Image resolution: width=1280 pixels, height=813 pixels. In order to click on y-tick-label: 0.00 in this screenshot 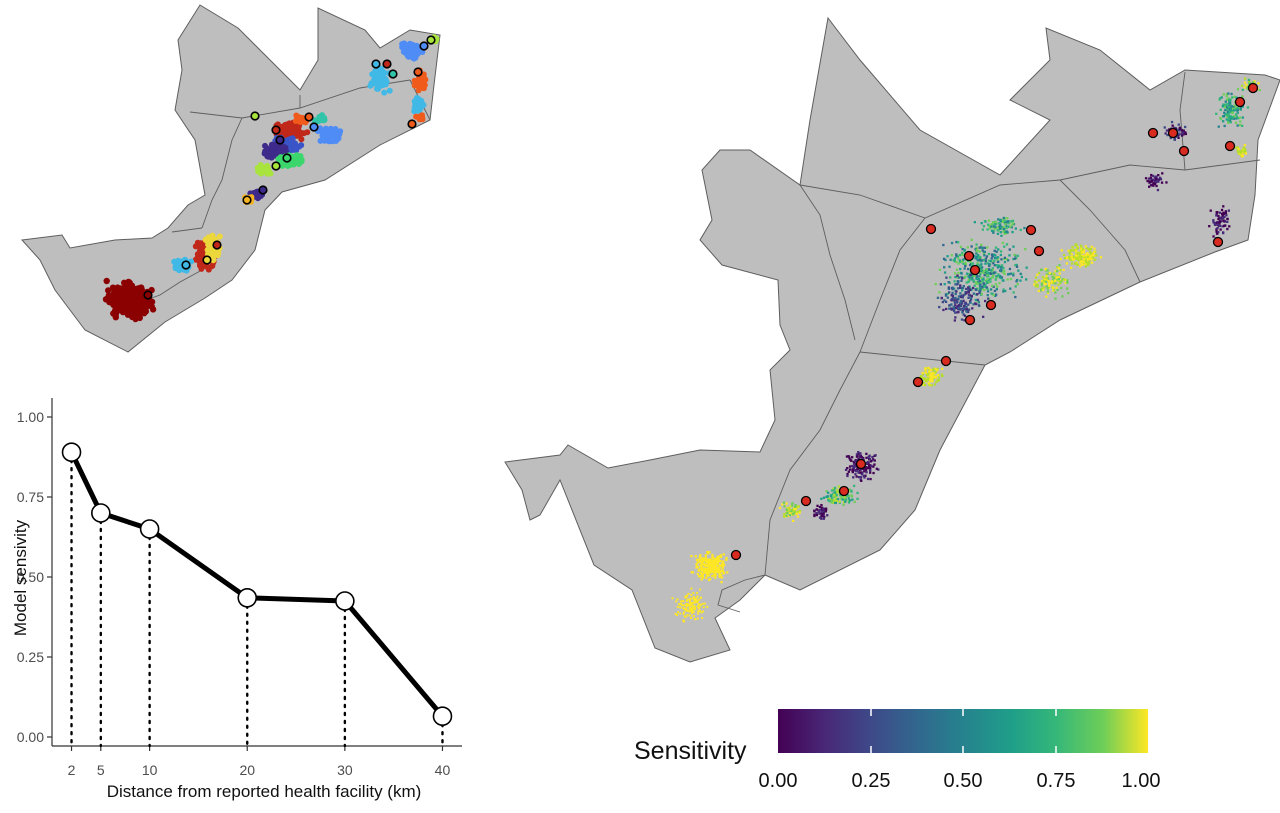, I will do `click(30, 737)`.